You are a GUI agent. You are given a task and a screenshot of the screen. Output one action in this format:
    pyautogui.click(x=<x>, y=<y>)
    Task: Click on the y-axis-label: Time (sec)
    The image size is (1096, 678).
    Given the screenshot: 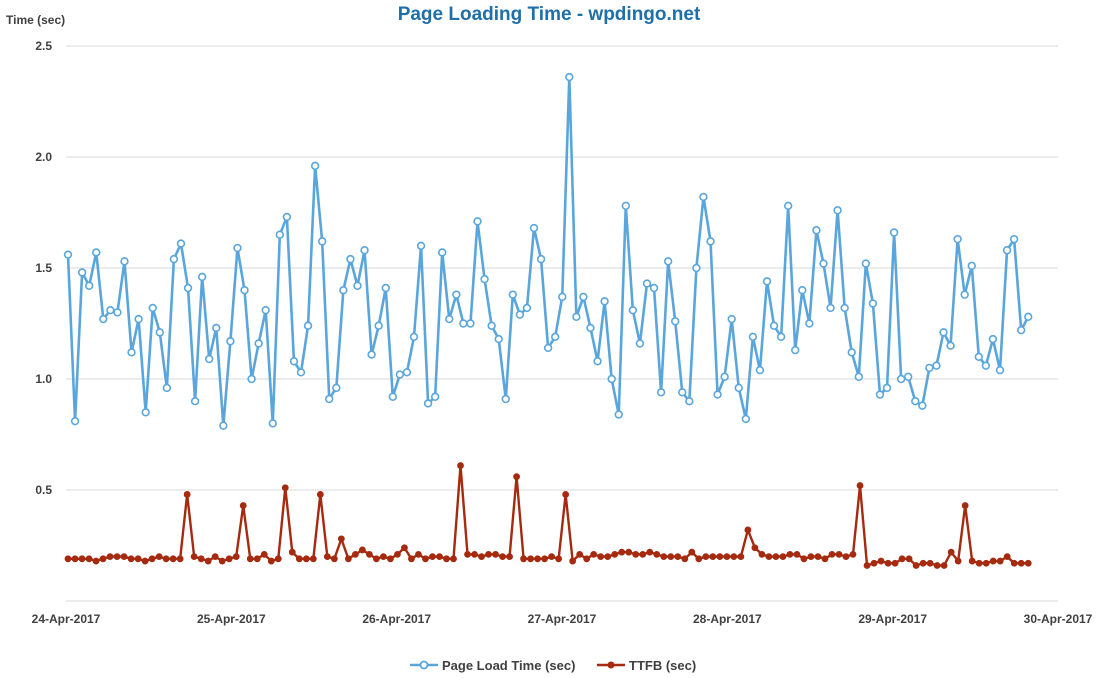 What is the action you would take?
    pyautogui.click(x=35, y=20)
    